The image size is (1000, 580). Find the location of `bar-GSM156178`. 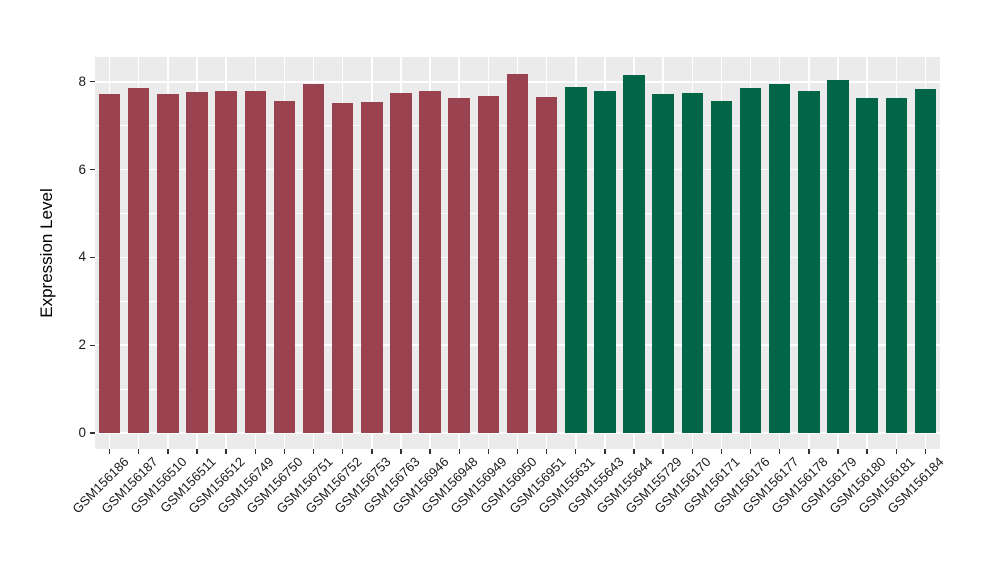

bar-GSM156178 is located at coordinates (809, 262).